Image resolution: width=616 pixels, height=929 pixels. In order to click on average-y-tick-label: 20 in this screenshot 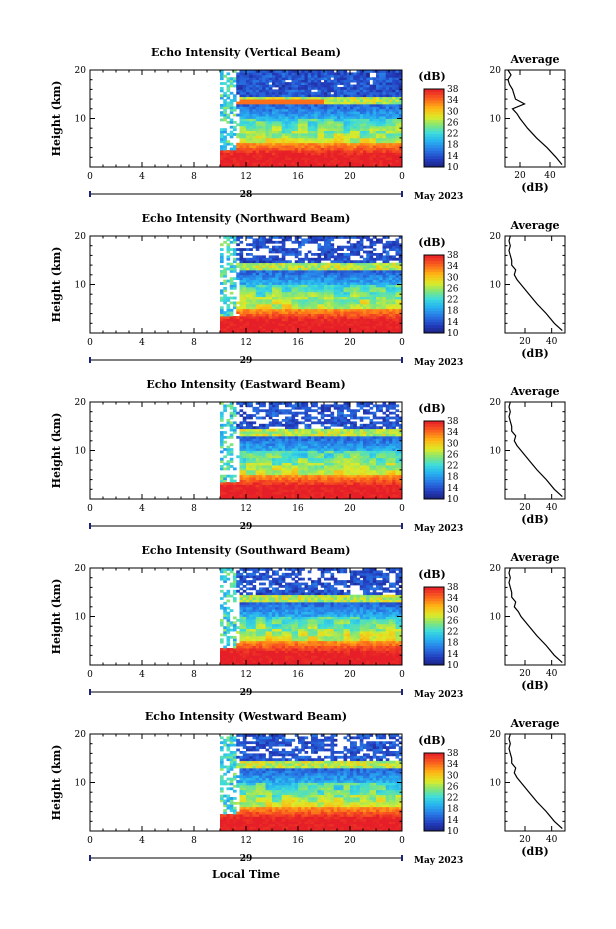, I will do `click(496, 71)`.